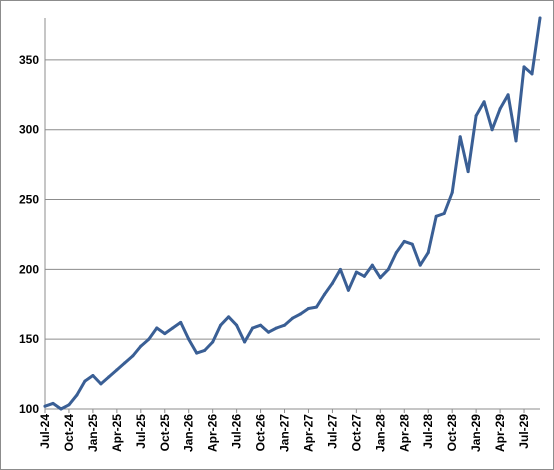 The image size is (554, 470). What do you see at coordinates (285, 433) in the screenshot?
I see `x-tick-label-Jan-27: Jan-27` at bounding box center [285, 433].